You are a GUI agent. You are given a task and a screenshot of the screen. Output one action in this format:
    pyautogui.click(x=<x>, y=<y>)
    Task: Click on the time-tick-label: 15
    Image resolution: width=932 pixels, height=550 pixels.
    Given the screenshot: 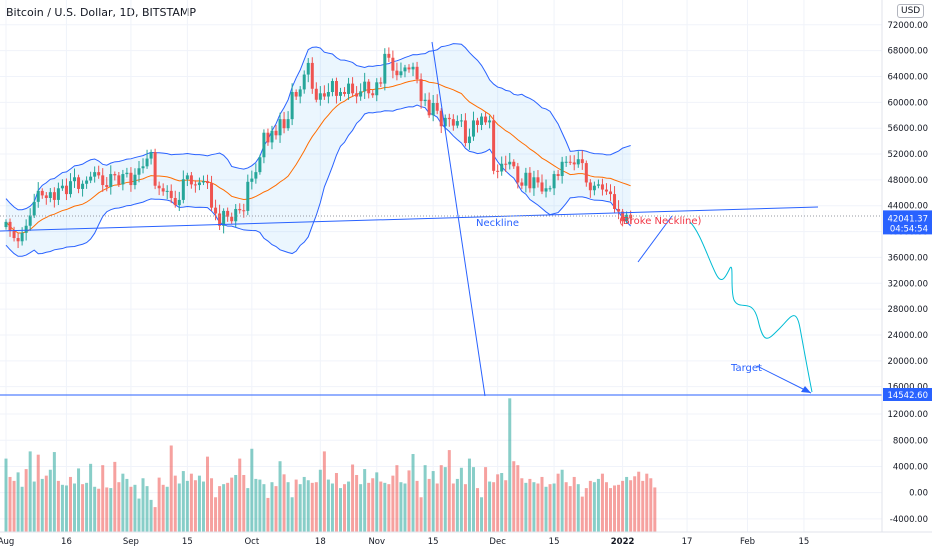 What is the action you would take?
    pyautogui.click(x=804, y=542)
    